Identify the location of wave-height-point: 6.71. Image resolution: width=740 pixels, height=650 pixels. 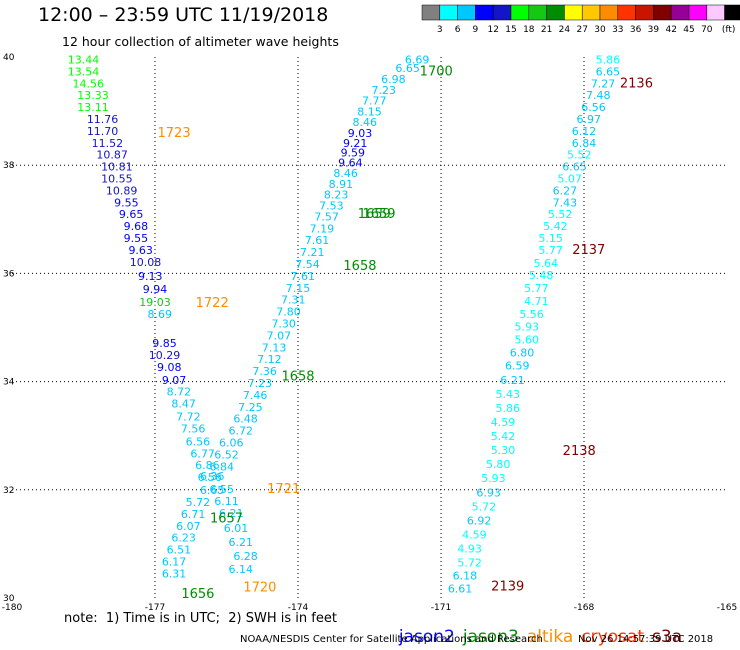
(193, 514).